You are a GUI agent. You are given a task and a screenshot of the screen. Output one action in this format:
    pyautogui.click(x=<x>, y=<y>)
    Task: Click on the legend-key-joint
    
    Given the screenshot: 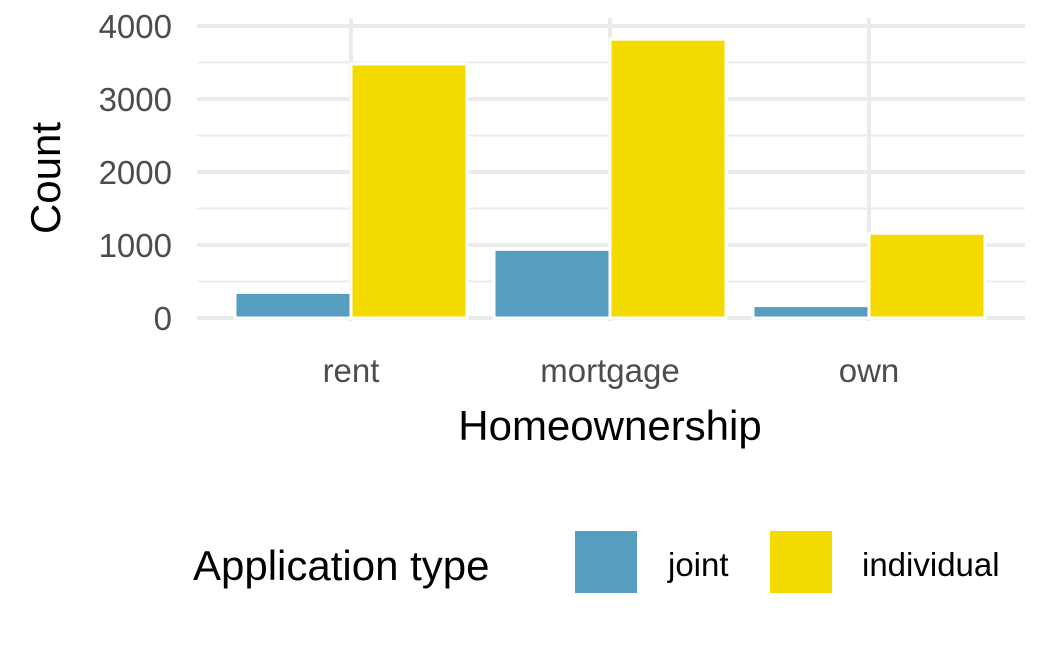 What is the action you would take?
    pyautogui.click(x=606, y=562)
    